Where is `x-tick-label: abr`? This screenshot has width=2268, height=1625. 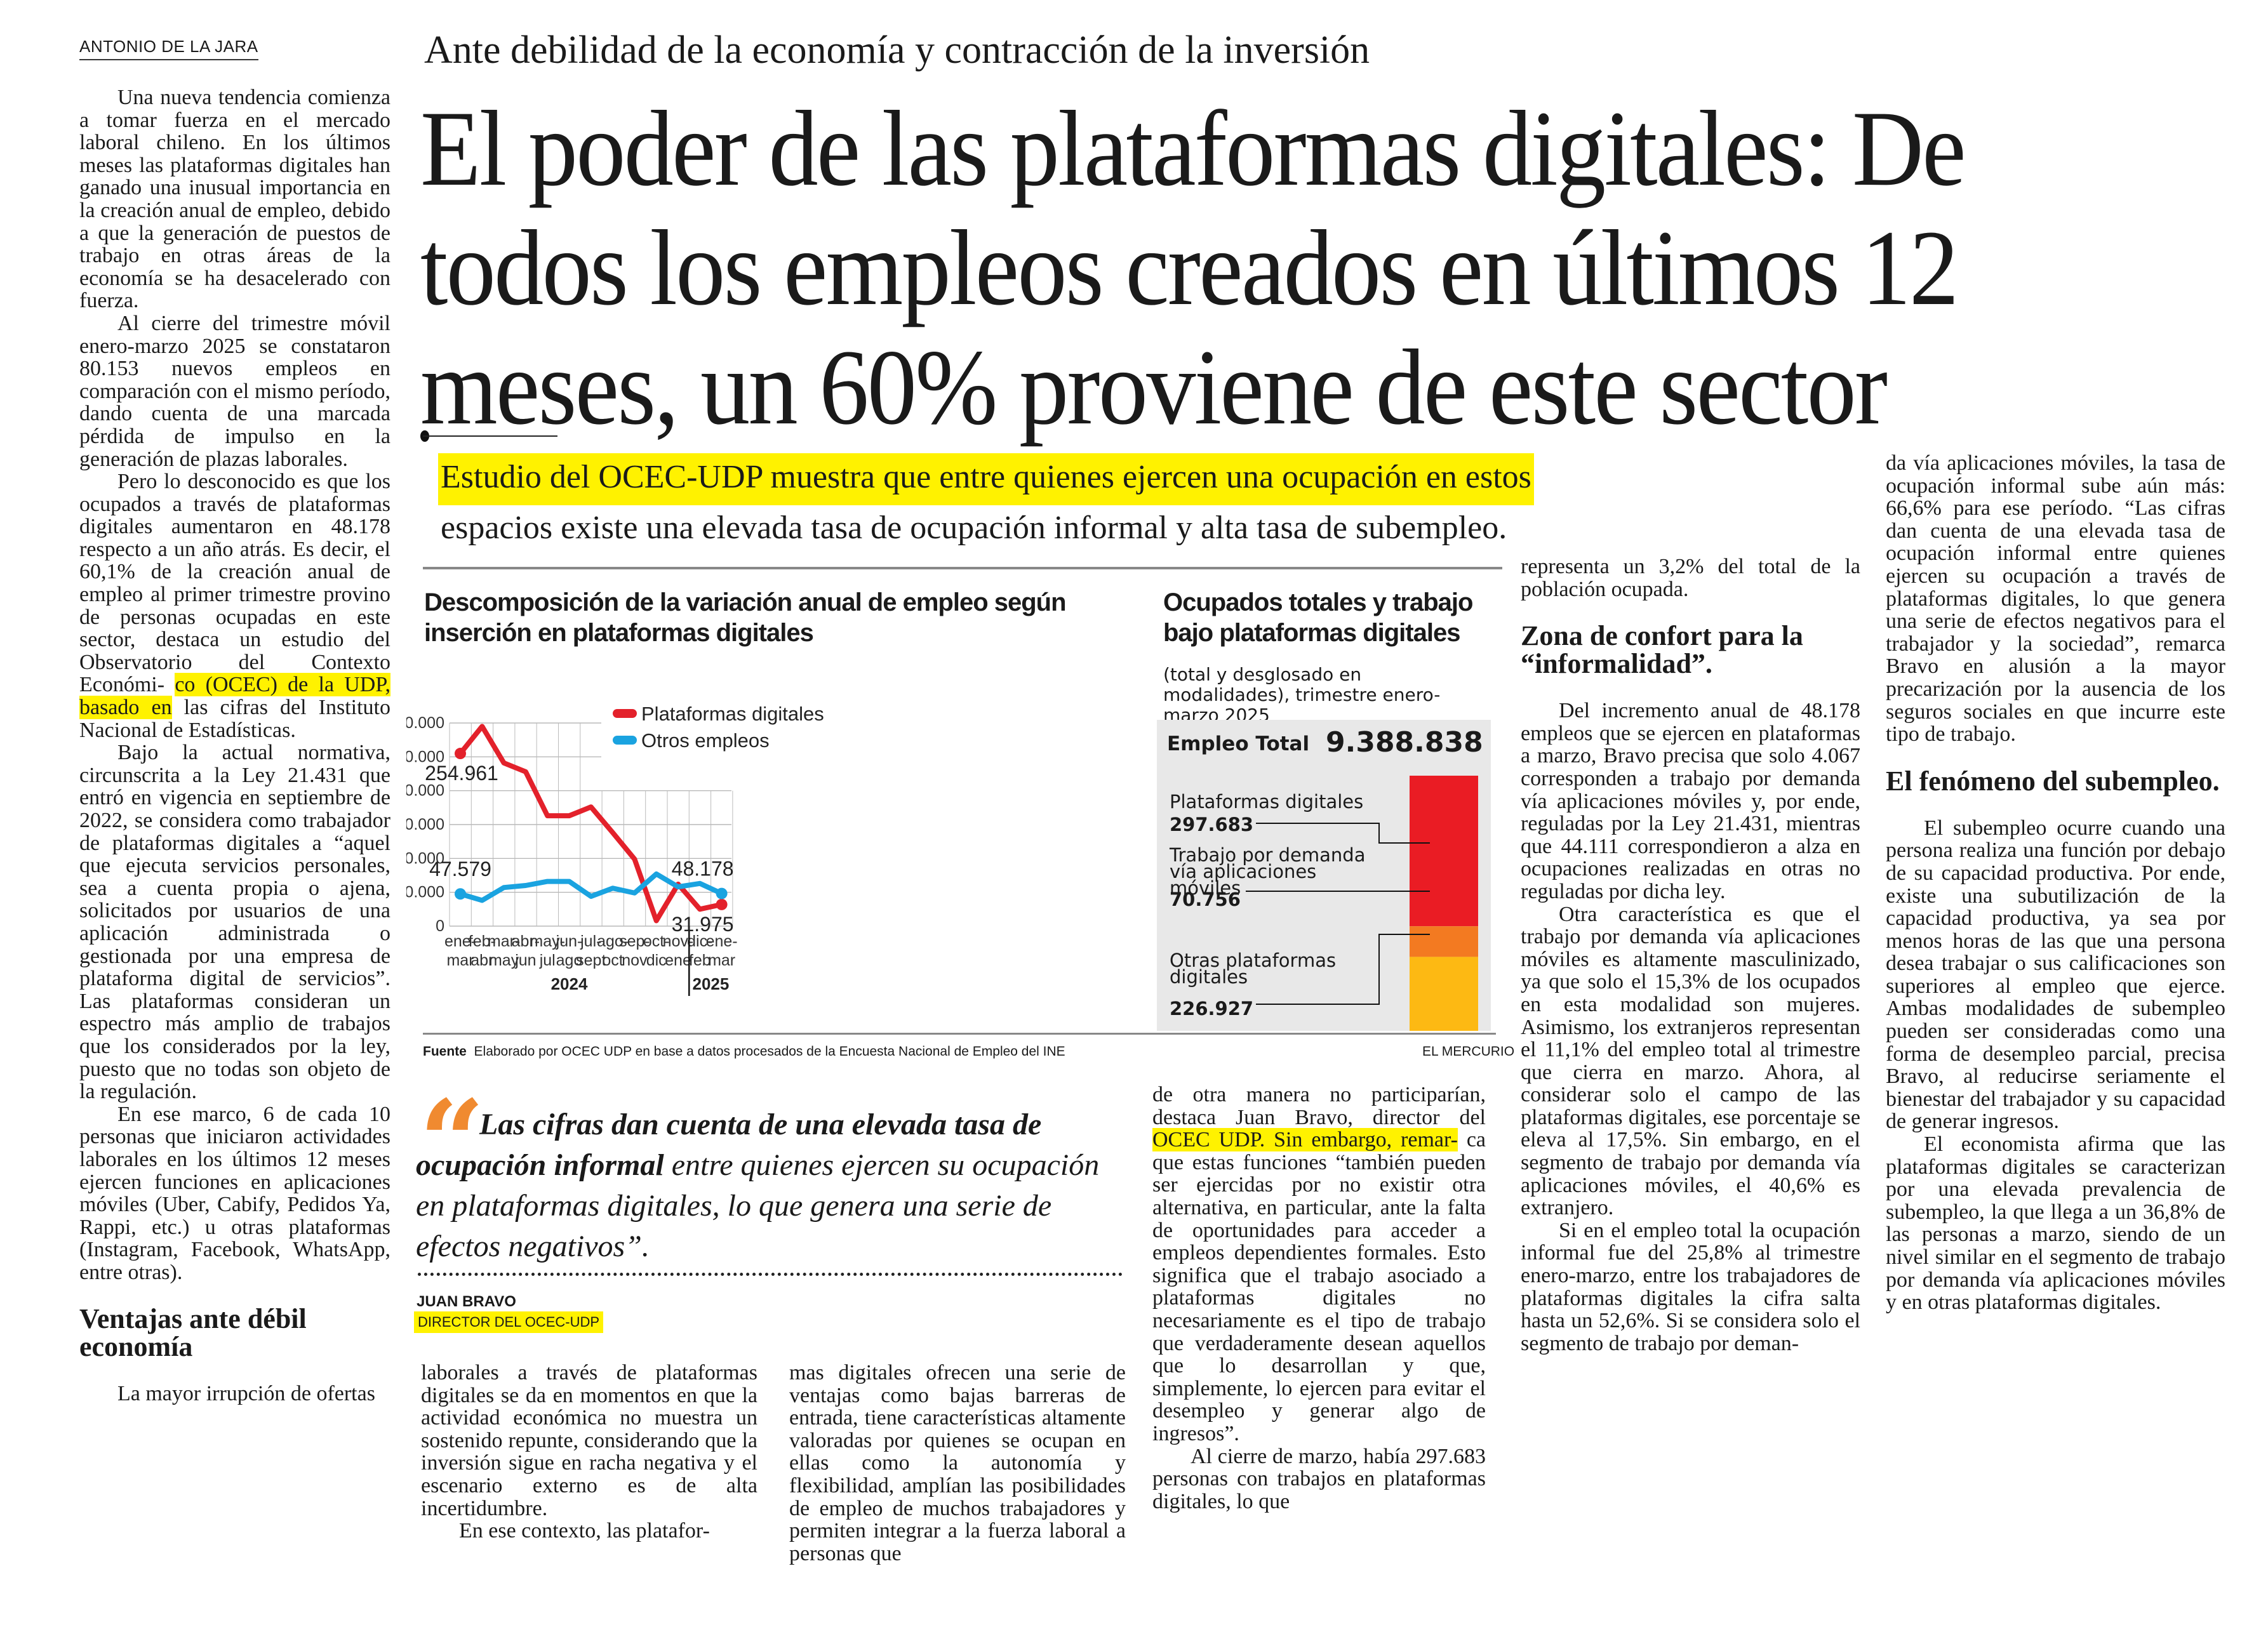 x-tick-label: abr is located at coordinates (481, 960).